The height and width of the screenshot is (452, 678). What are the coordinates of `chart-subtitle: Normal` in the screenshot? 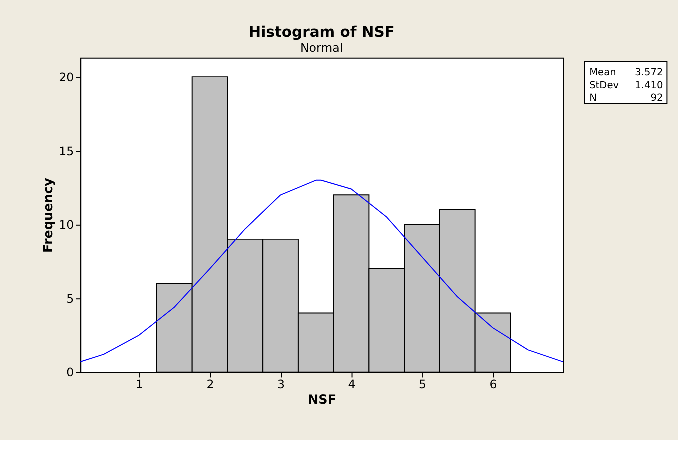 It's located at (322, 47).